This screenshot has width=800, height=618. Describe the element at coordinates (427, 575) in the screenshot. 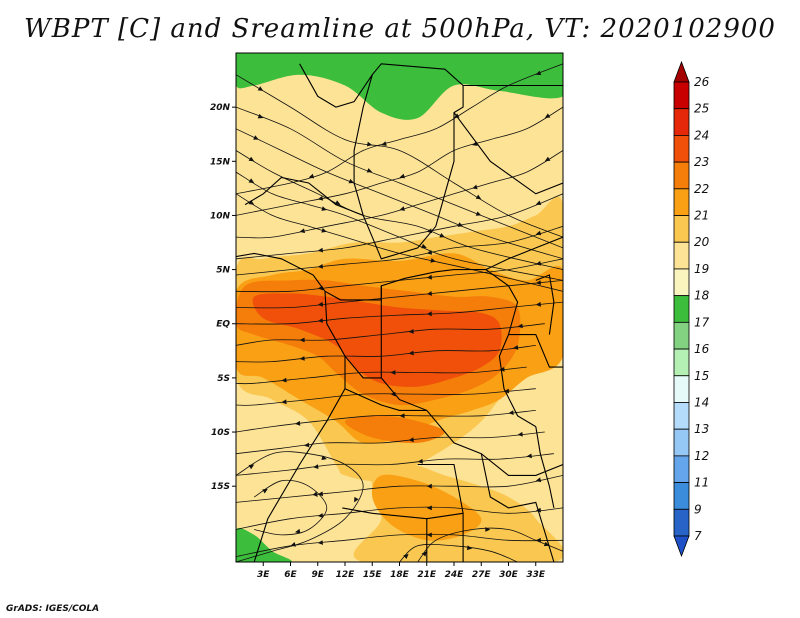

I see `lon-tick-label: 21E` at that location.